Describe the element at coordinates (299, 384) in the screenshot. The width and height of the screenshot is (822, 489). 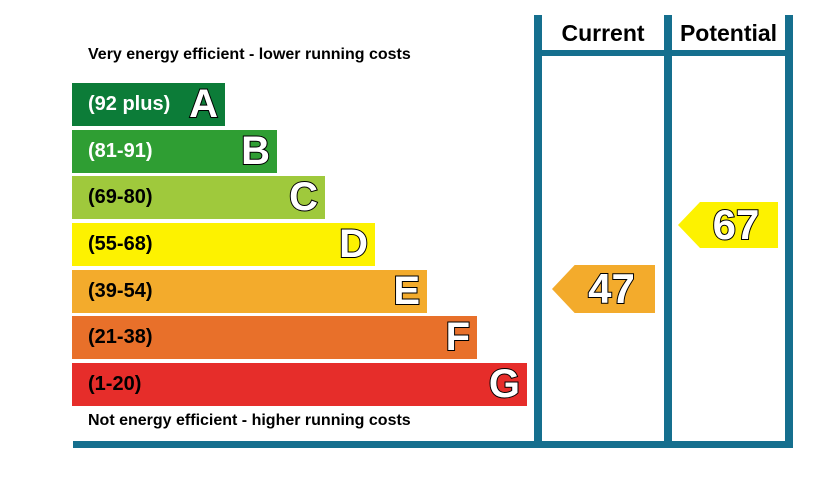
I see `band-g: (1-20) G` at that location.